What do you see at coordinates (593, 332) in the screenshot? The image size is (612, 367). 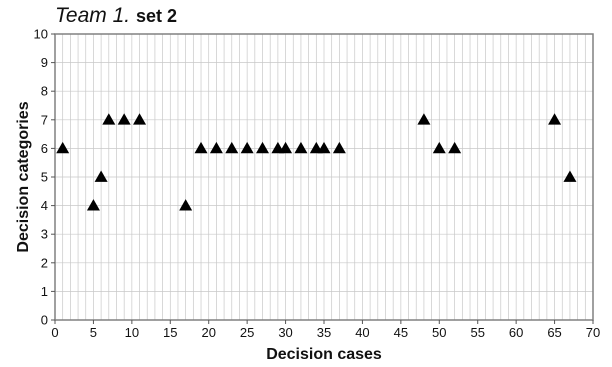 I see `x-tick-label: 70` at bounding box center [593, 332].